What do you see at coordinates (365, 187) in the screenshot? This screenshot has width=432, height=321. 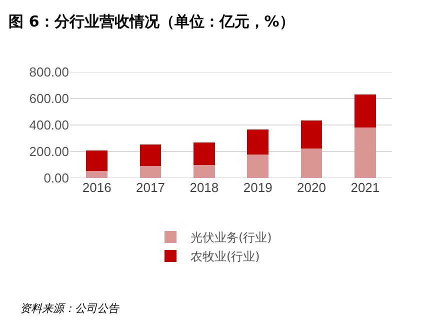 I see `x-tick-label: 2021` at bounding box center [365, 187].